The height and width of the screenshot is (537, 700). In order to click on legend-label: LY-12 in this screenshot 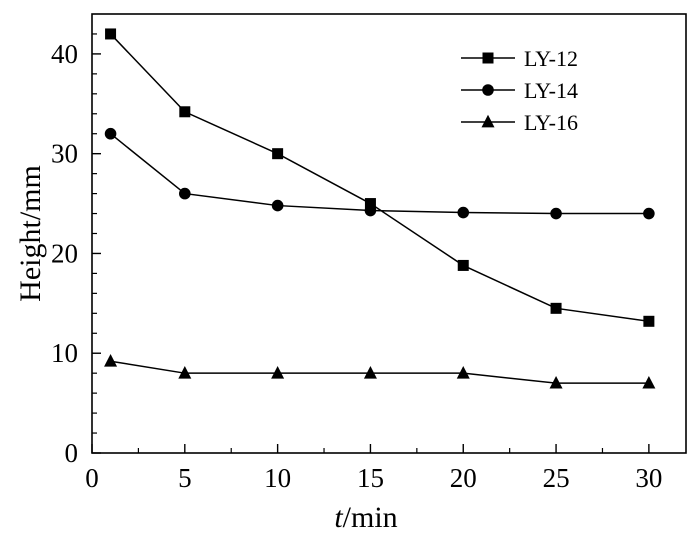, I will do `click(551, 58)`.